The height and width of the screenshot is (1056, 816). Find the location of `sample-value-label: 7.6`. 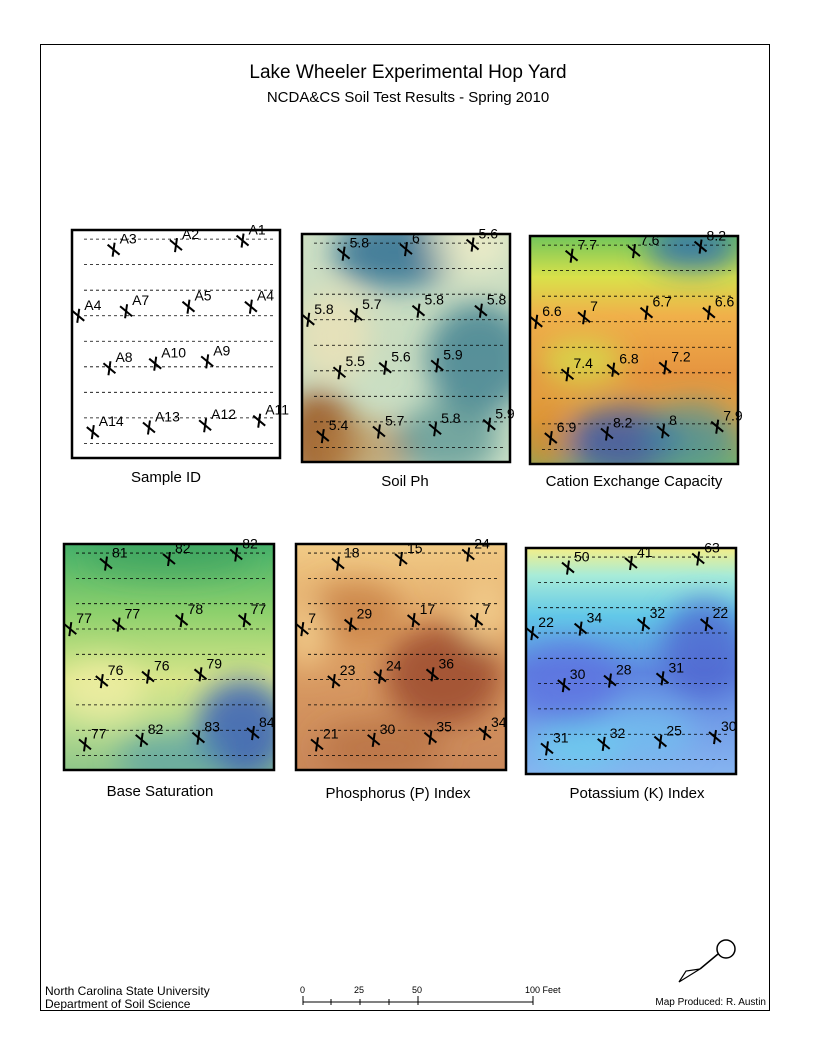

sample-value-label: 7.6 is located at coordinates (650, 240).